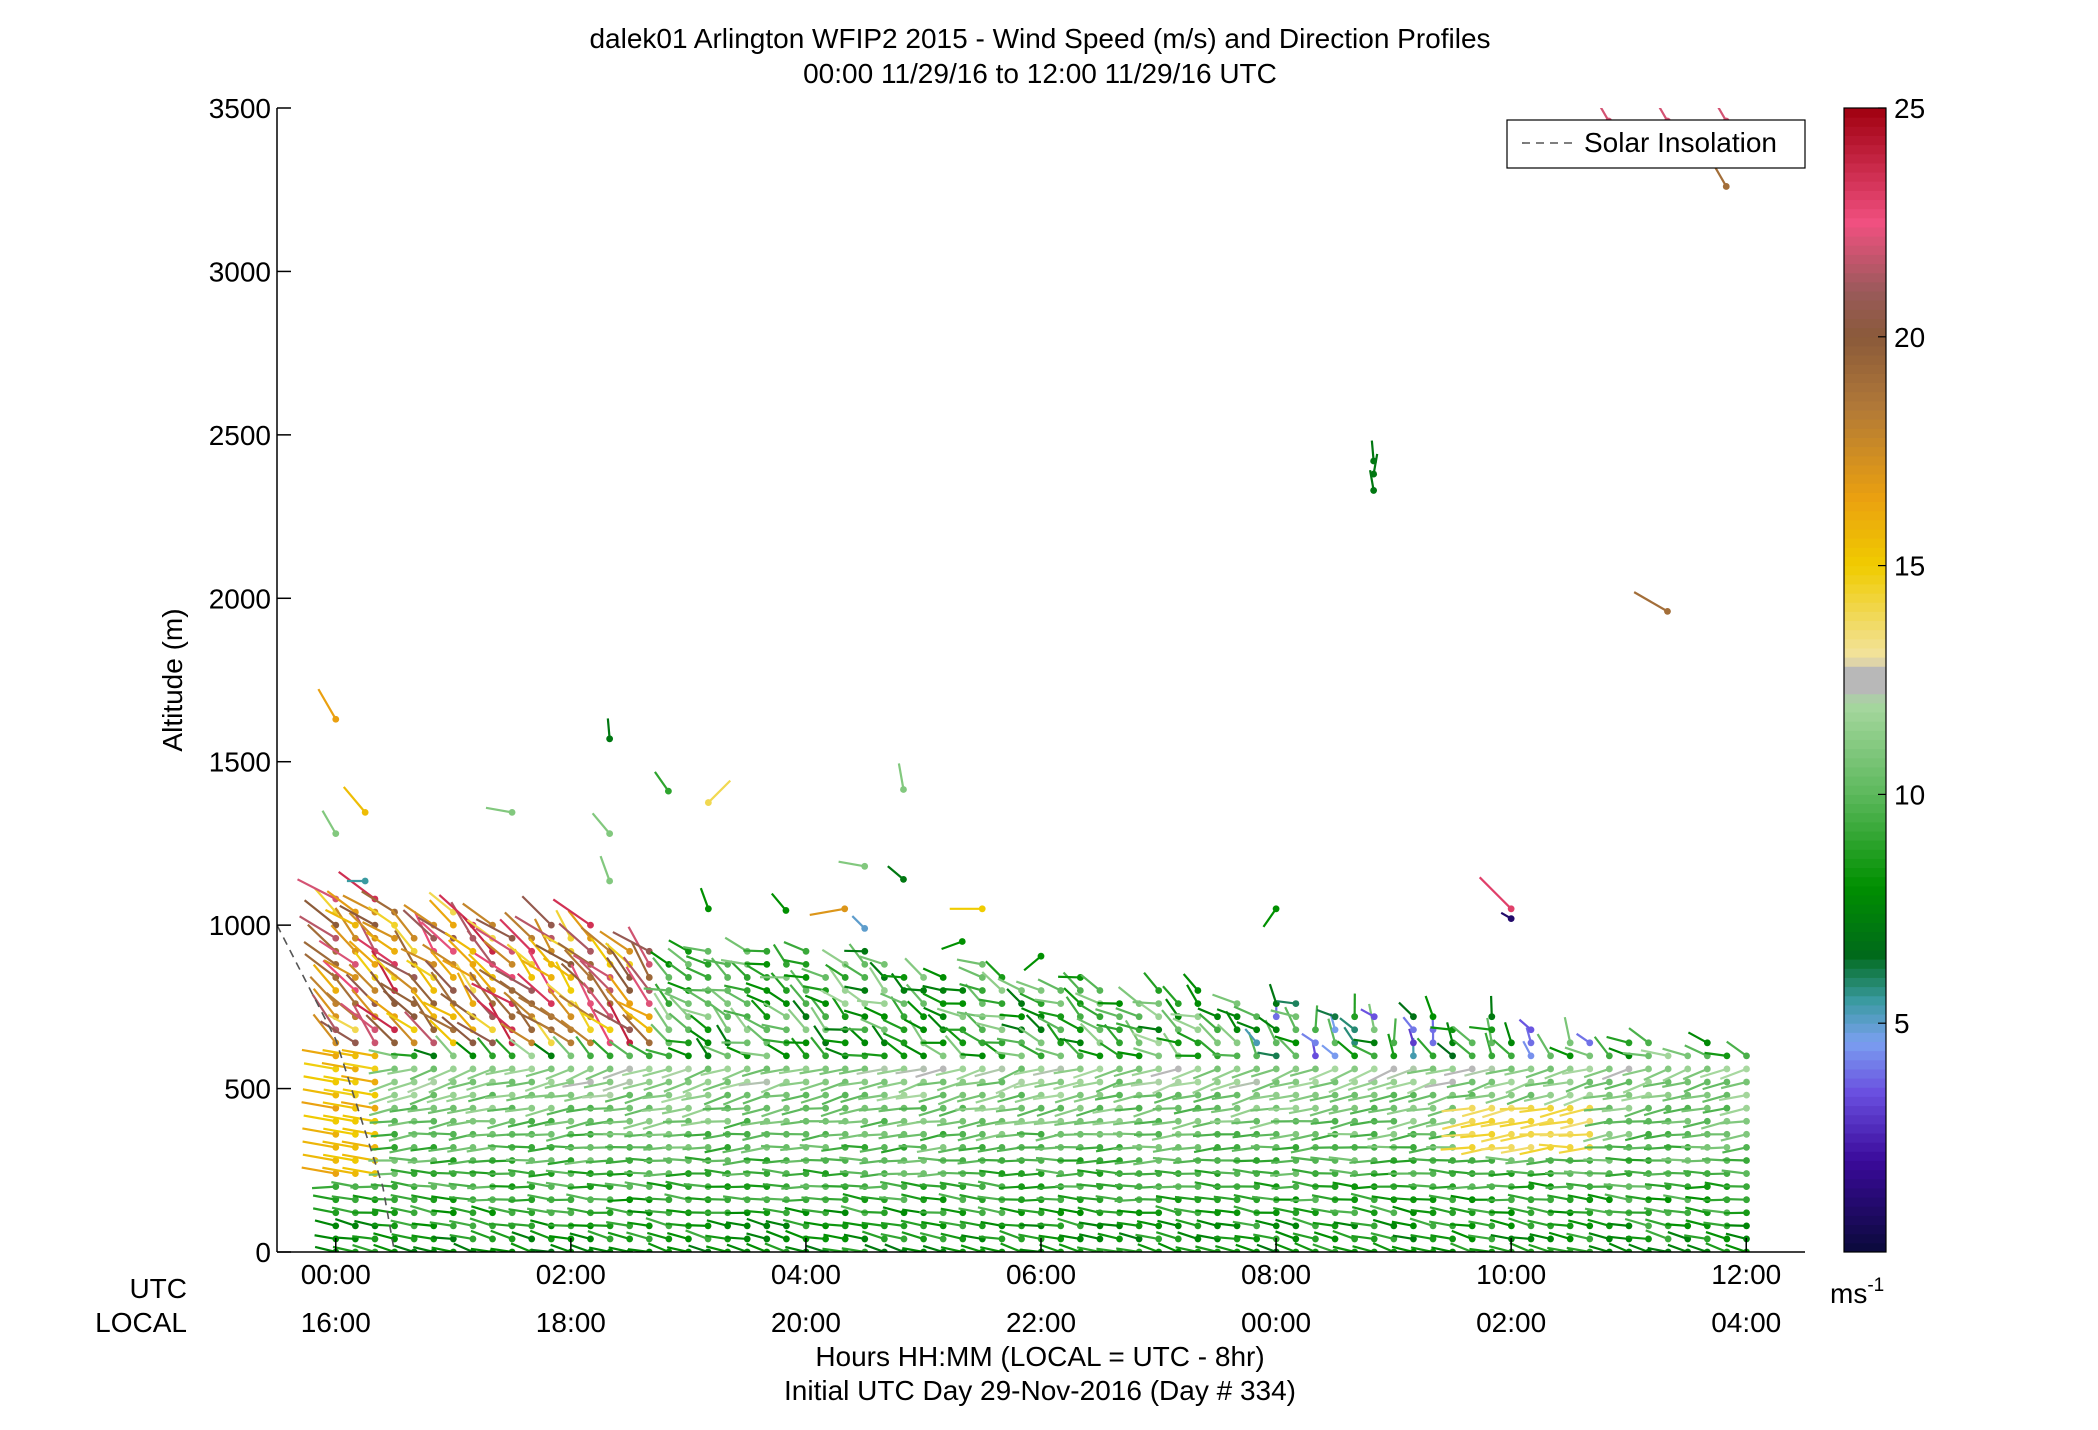  I want to click on y-tick-label: 2000, so click(240, 598).